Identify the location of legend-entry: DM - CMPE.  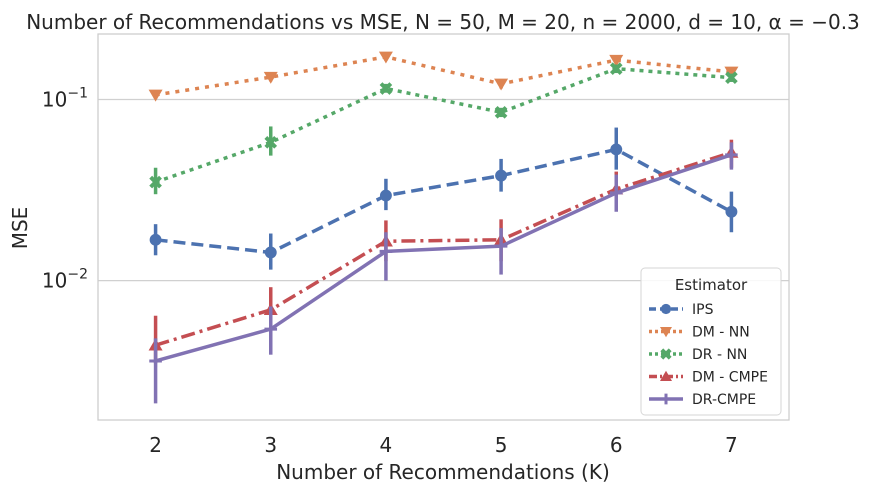
(708, 378).